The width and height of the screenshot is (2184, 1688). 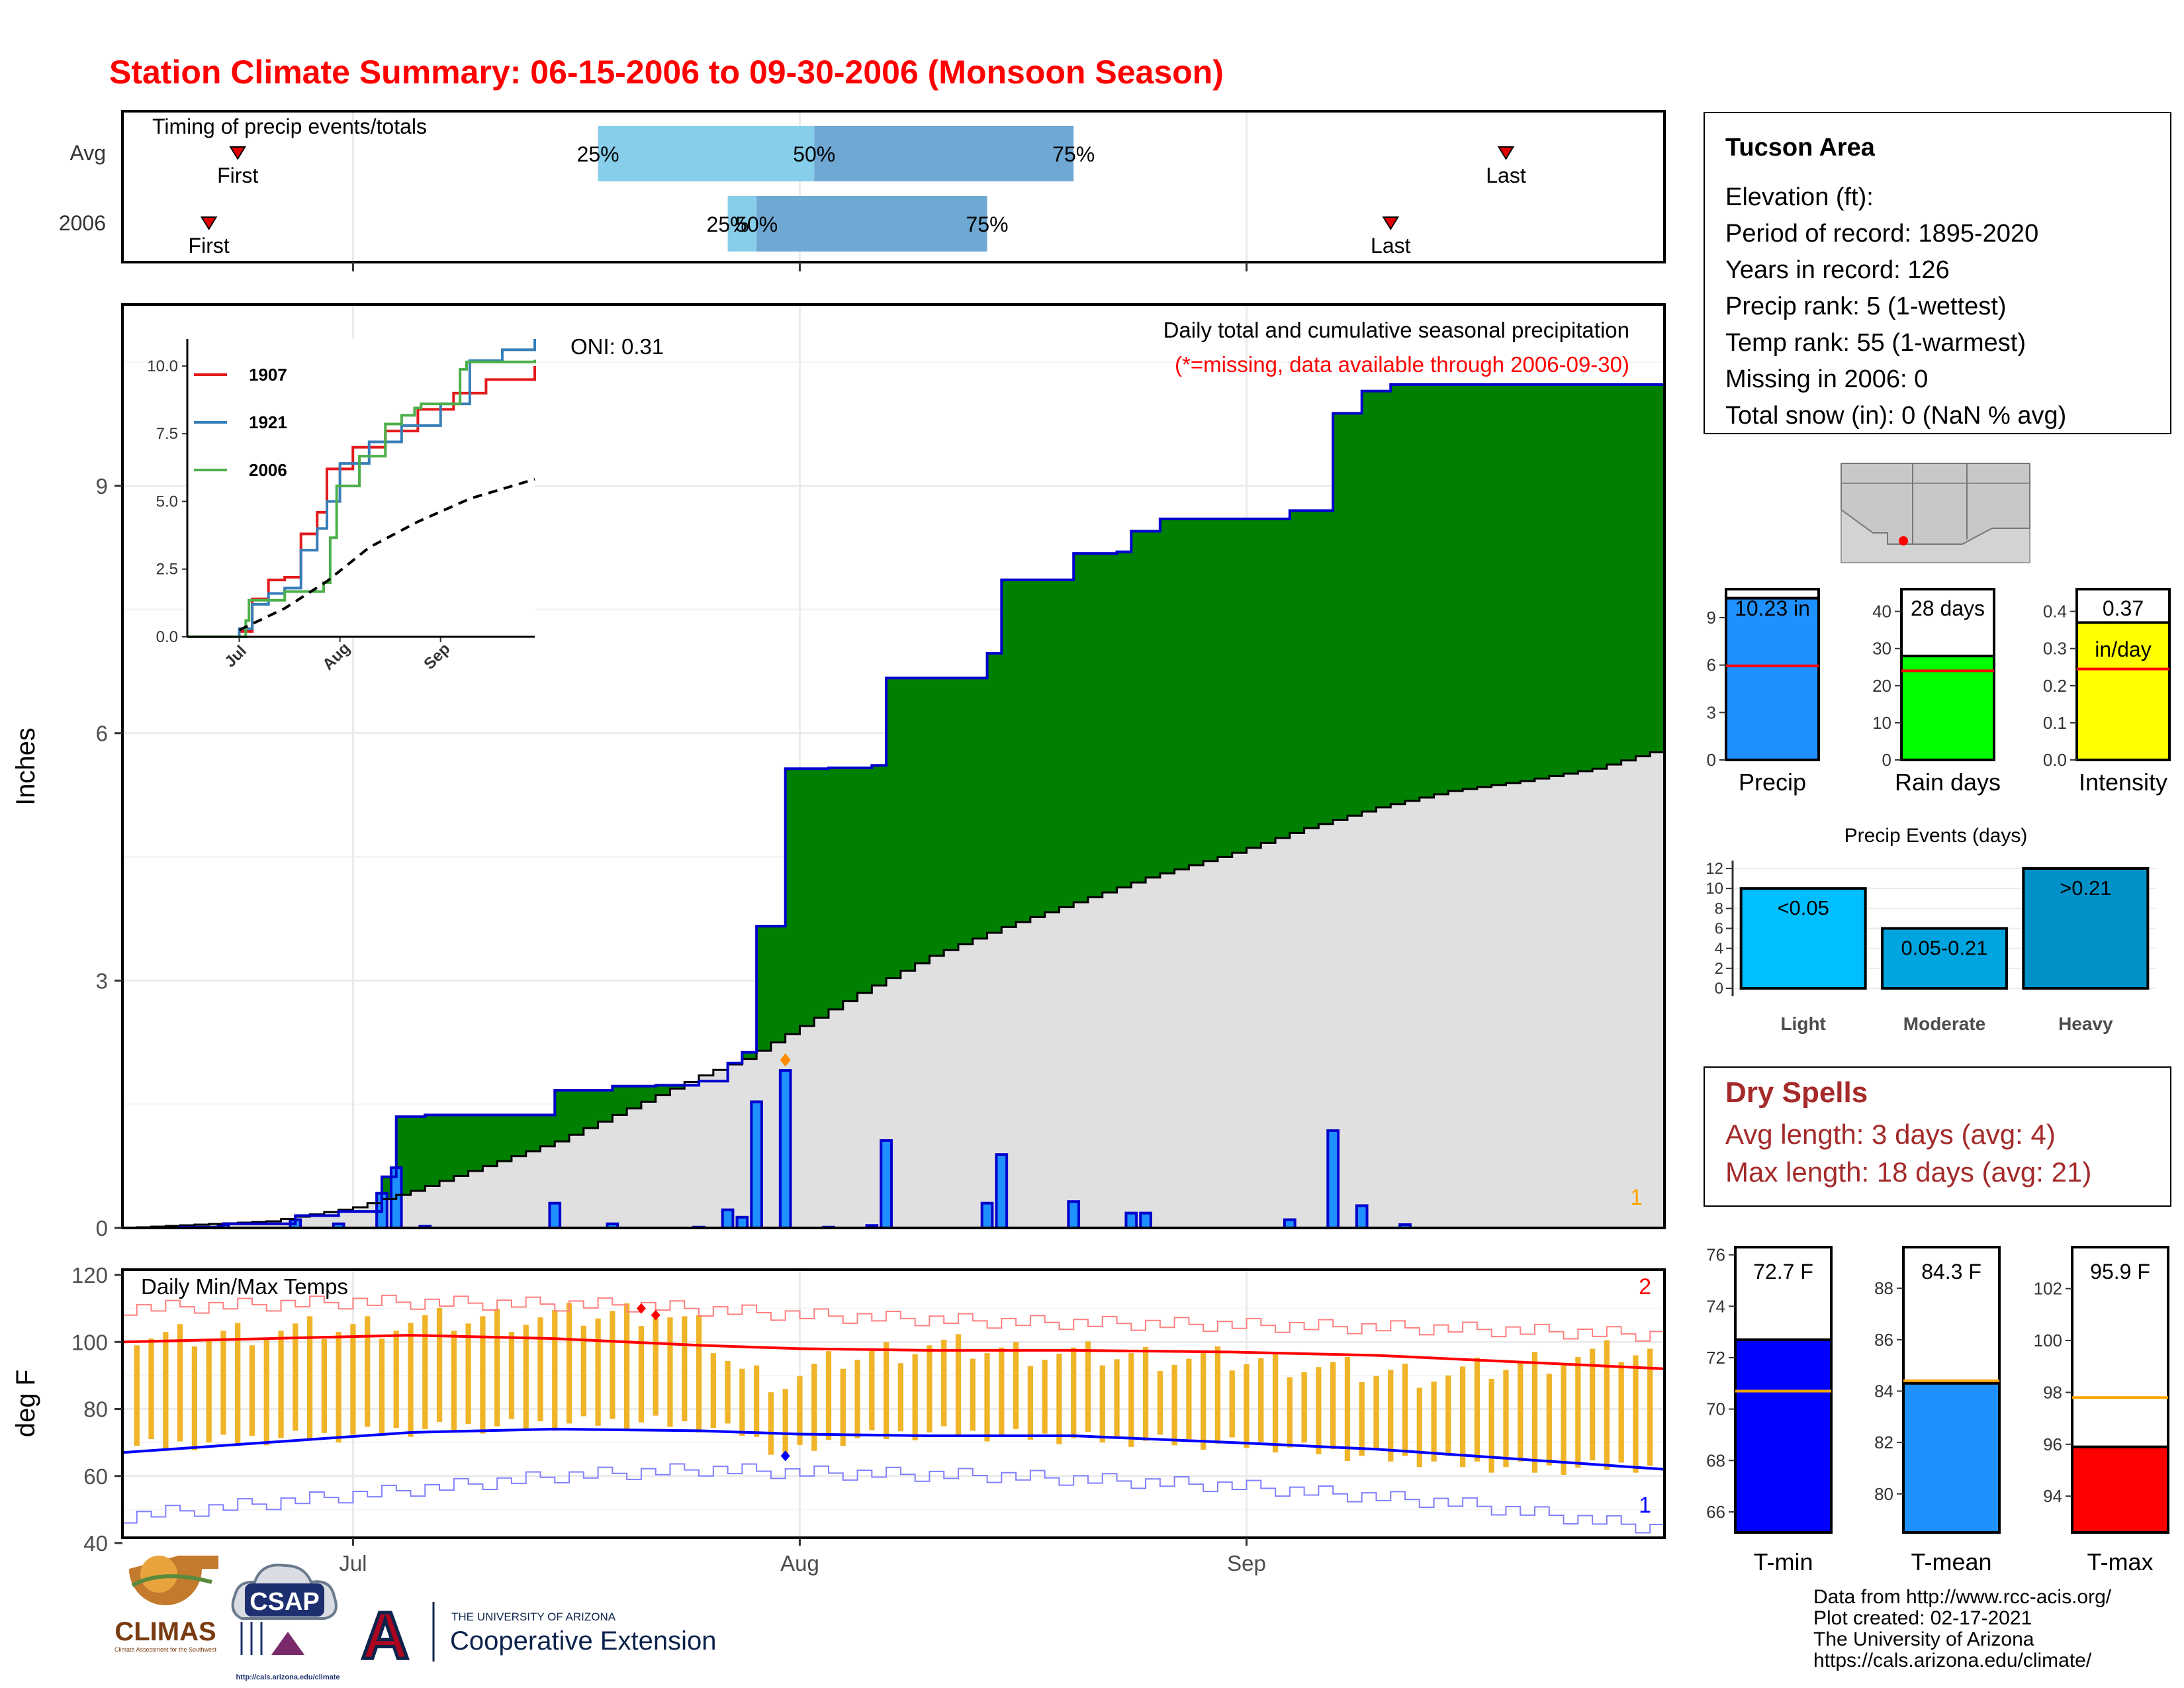 I want to click on inset-line-1921, so click(x=361, y=488).